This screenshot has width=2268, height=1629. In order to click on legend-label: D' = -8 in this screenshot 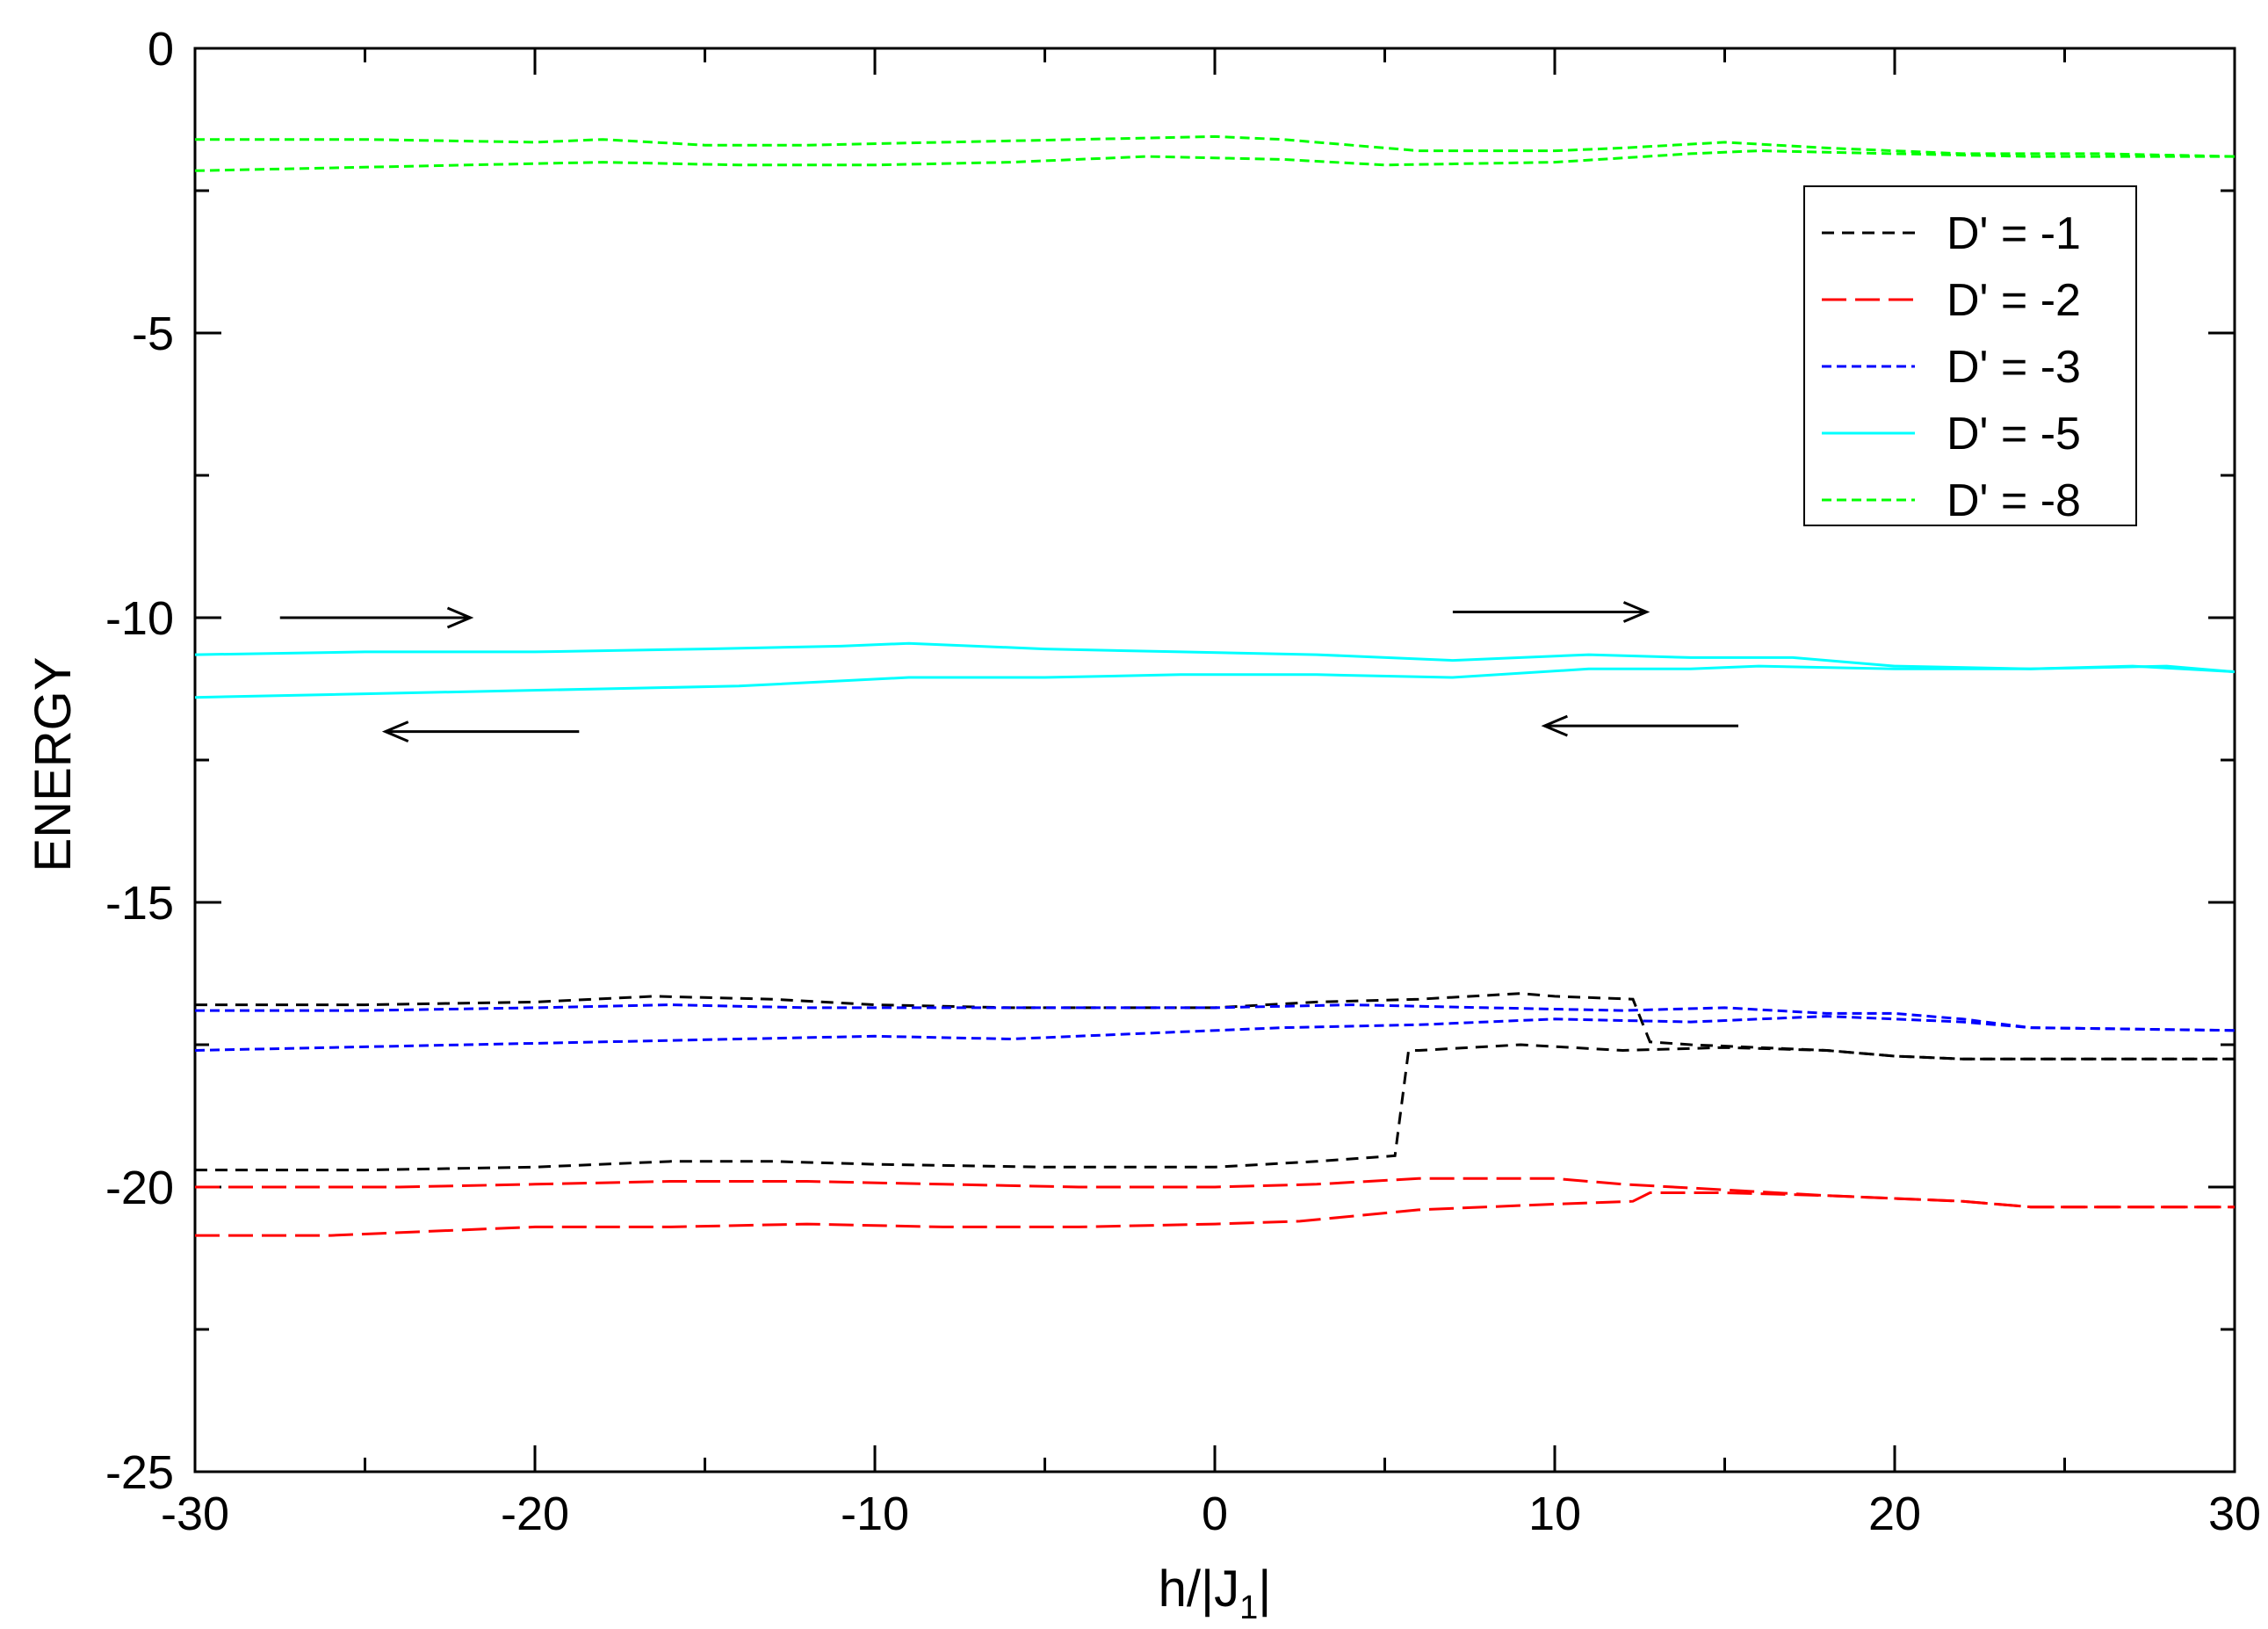, I will do `click(2014, 500)`.